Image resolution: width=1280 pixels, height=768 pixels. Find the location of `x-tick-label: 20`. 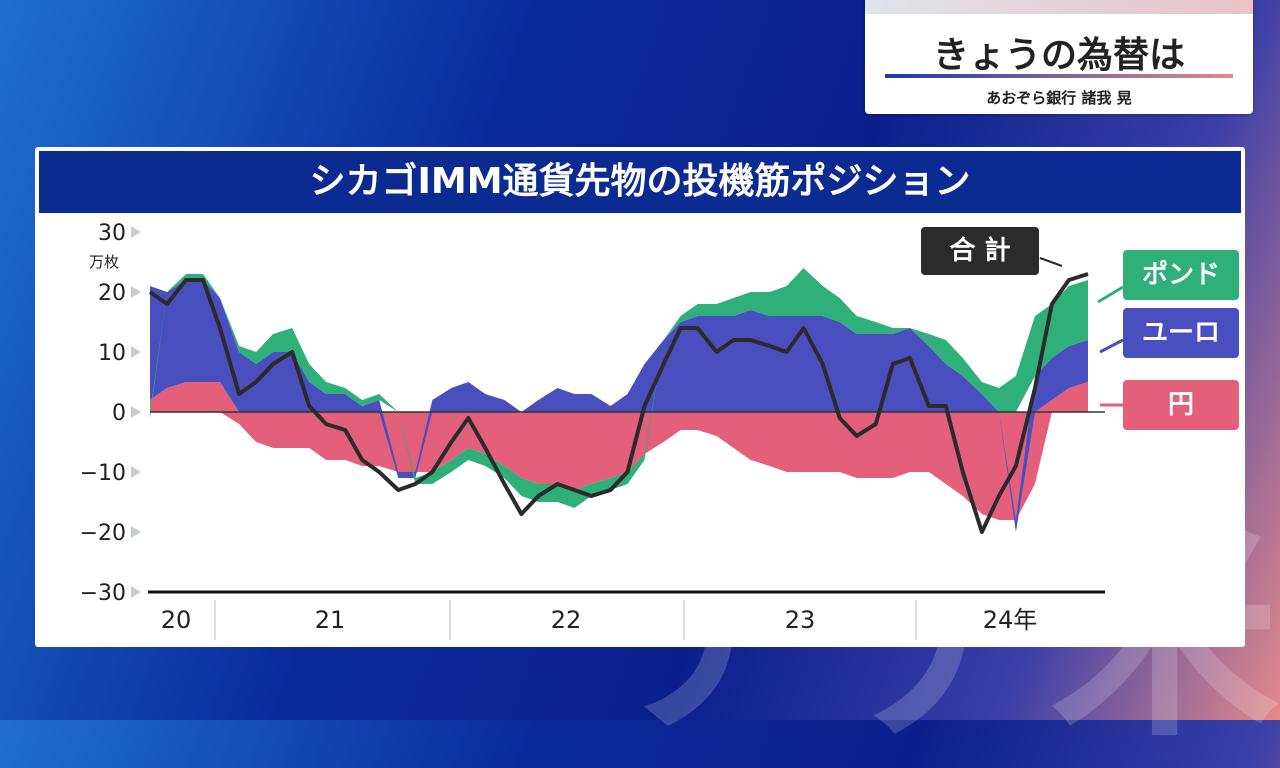

x-tick-label: 20 is located at coordinates (176, 620).